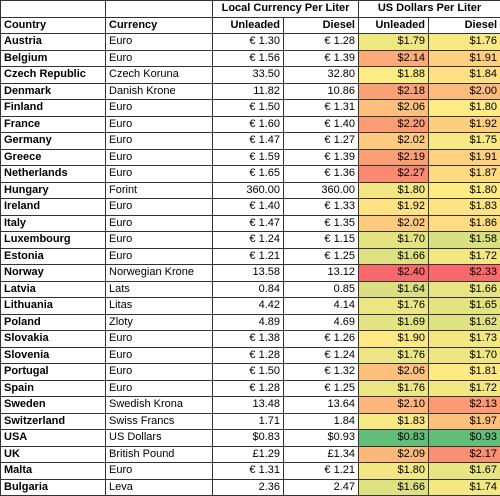 The image size is (500, 496). What do you see at coordinates (159, 454) in the screenshot?
I see `currency-cell: British Pound` at bounding box center [159, 454].